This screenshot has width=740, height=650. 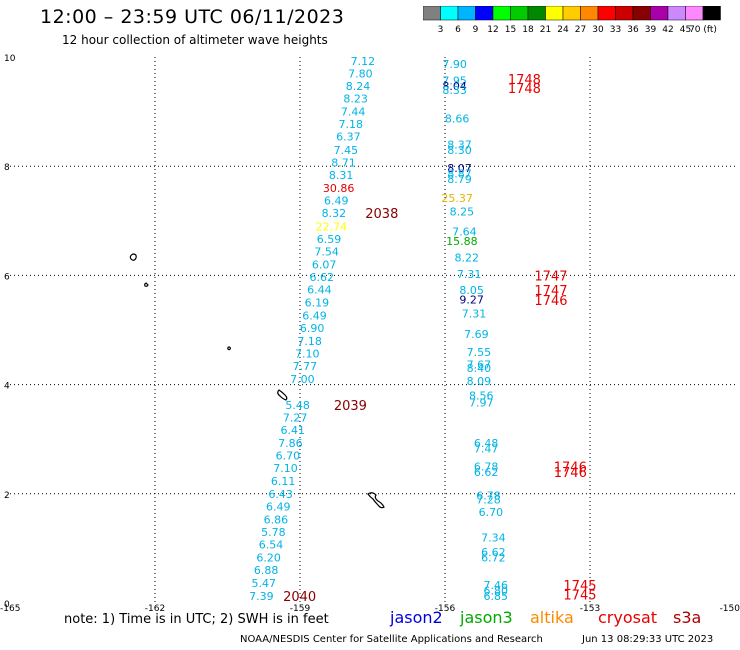 What do you see at coordinates (264, 583) in the screenshot?
I see `wave-height-reading: 5.47` at bounding box center [264, 583].